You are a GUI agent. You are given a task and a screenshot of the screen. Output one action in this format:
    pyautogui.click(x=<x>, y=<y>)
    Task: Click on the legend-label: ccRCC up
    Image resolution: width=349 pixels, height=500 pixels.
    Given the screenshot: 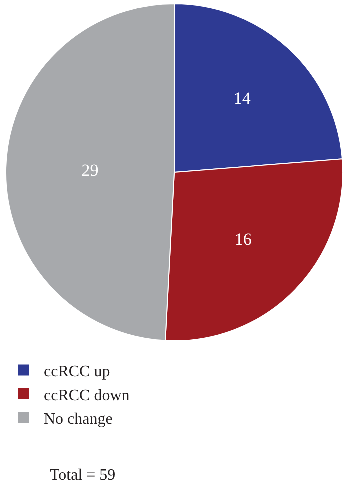 What is the action you would take?
    pyautogui.click(x=77, y=371)
    